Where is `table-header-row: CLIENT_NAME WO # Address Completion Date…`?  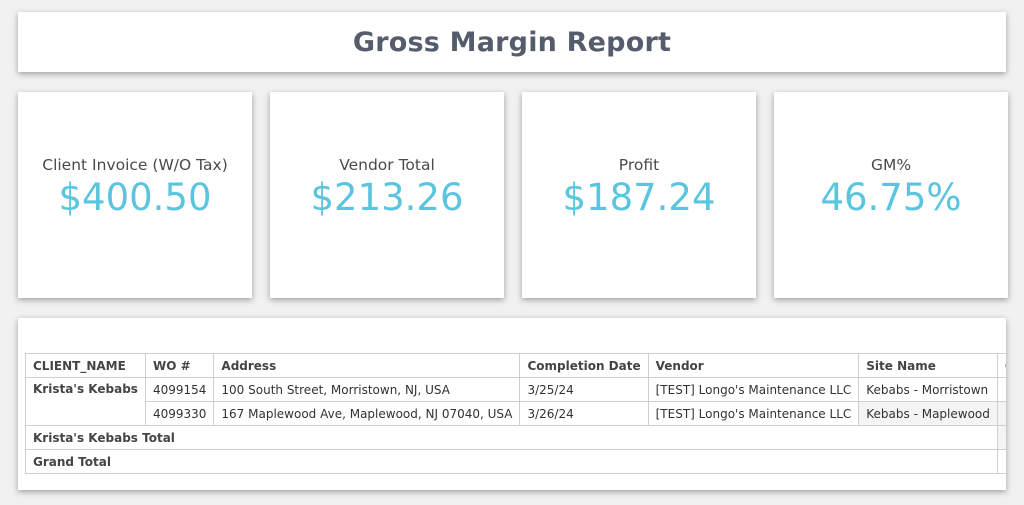 table-header-row: CLIENT_NAME WO # Address Completion Date… is located at coordinates (515, 365).